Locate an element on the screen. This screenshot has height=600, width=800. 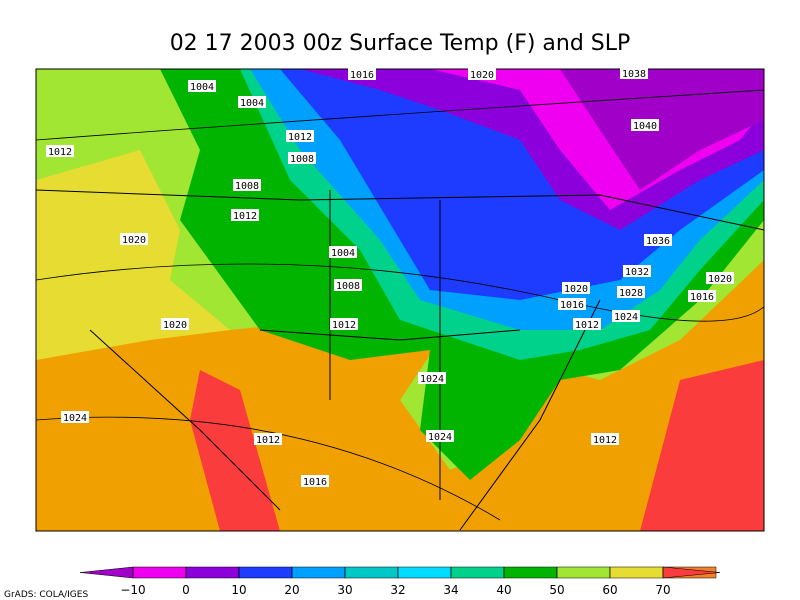
isobar-label: 1038 is located at coordinates (634, 74).